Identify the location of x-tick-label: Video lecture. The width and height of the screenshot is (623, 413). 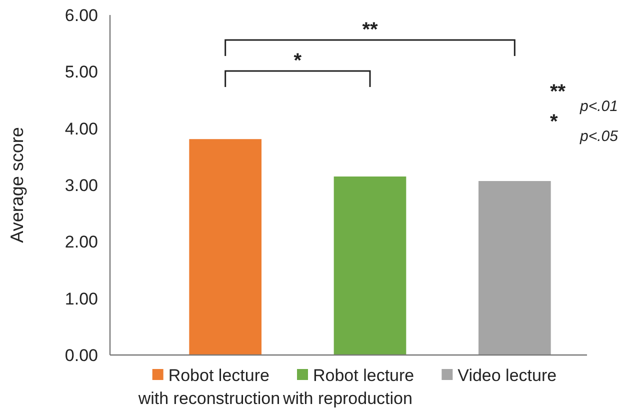
(507, 375).